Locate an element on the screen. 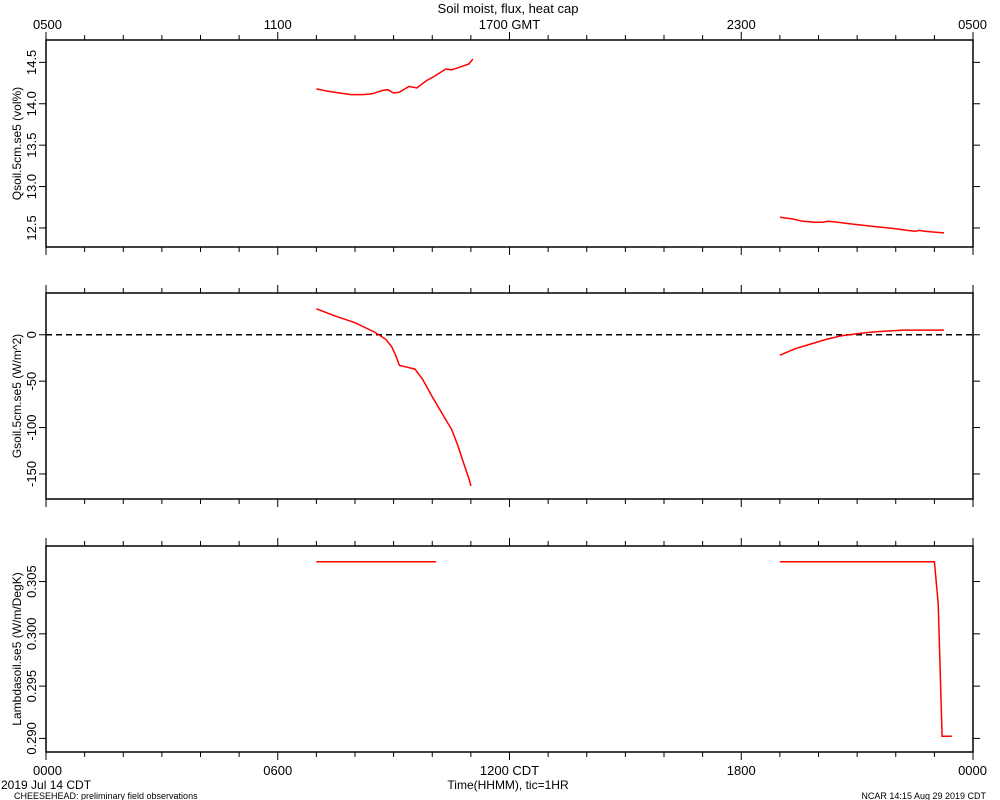 The height and width of the screenshot is (800, 1000). panel-1-ytick-label: 12.5 is located at coordinates (31, 227).